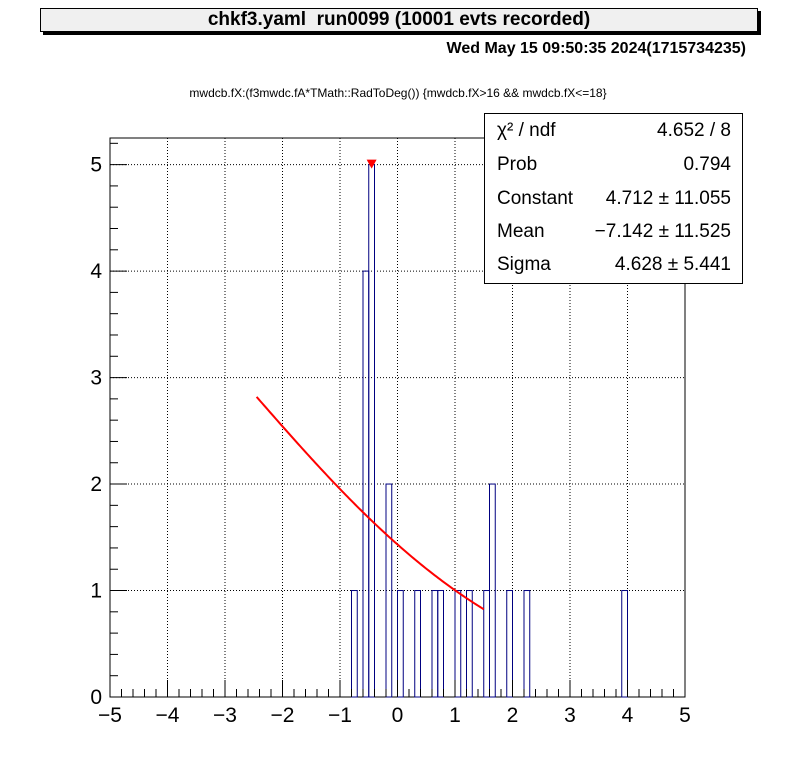  What do you see at coordinates (570, 715) in the screenshot?
I see `x-tick-label: 3` at bounding box center [570, 715].